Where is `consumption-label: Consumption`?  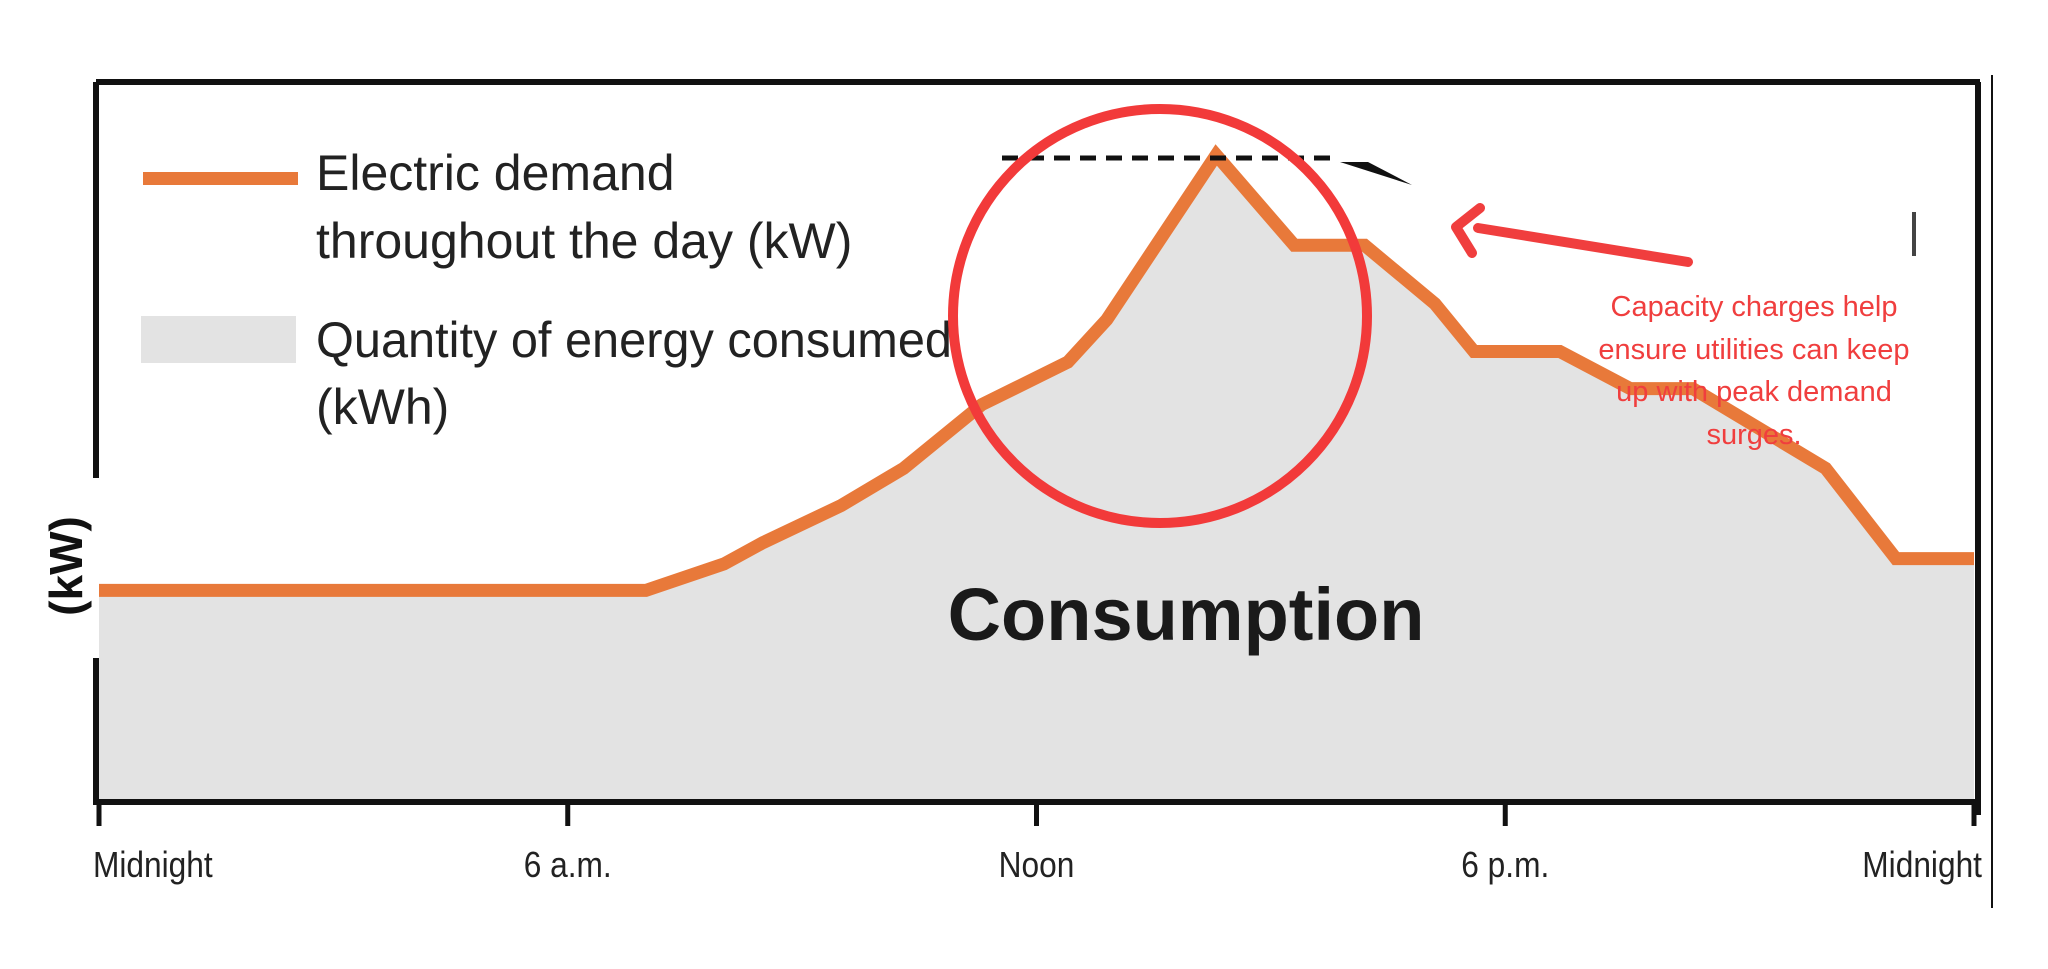 consumption-label: Consumption is located at coordinates (1186, 614).